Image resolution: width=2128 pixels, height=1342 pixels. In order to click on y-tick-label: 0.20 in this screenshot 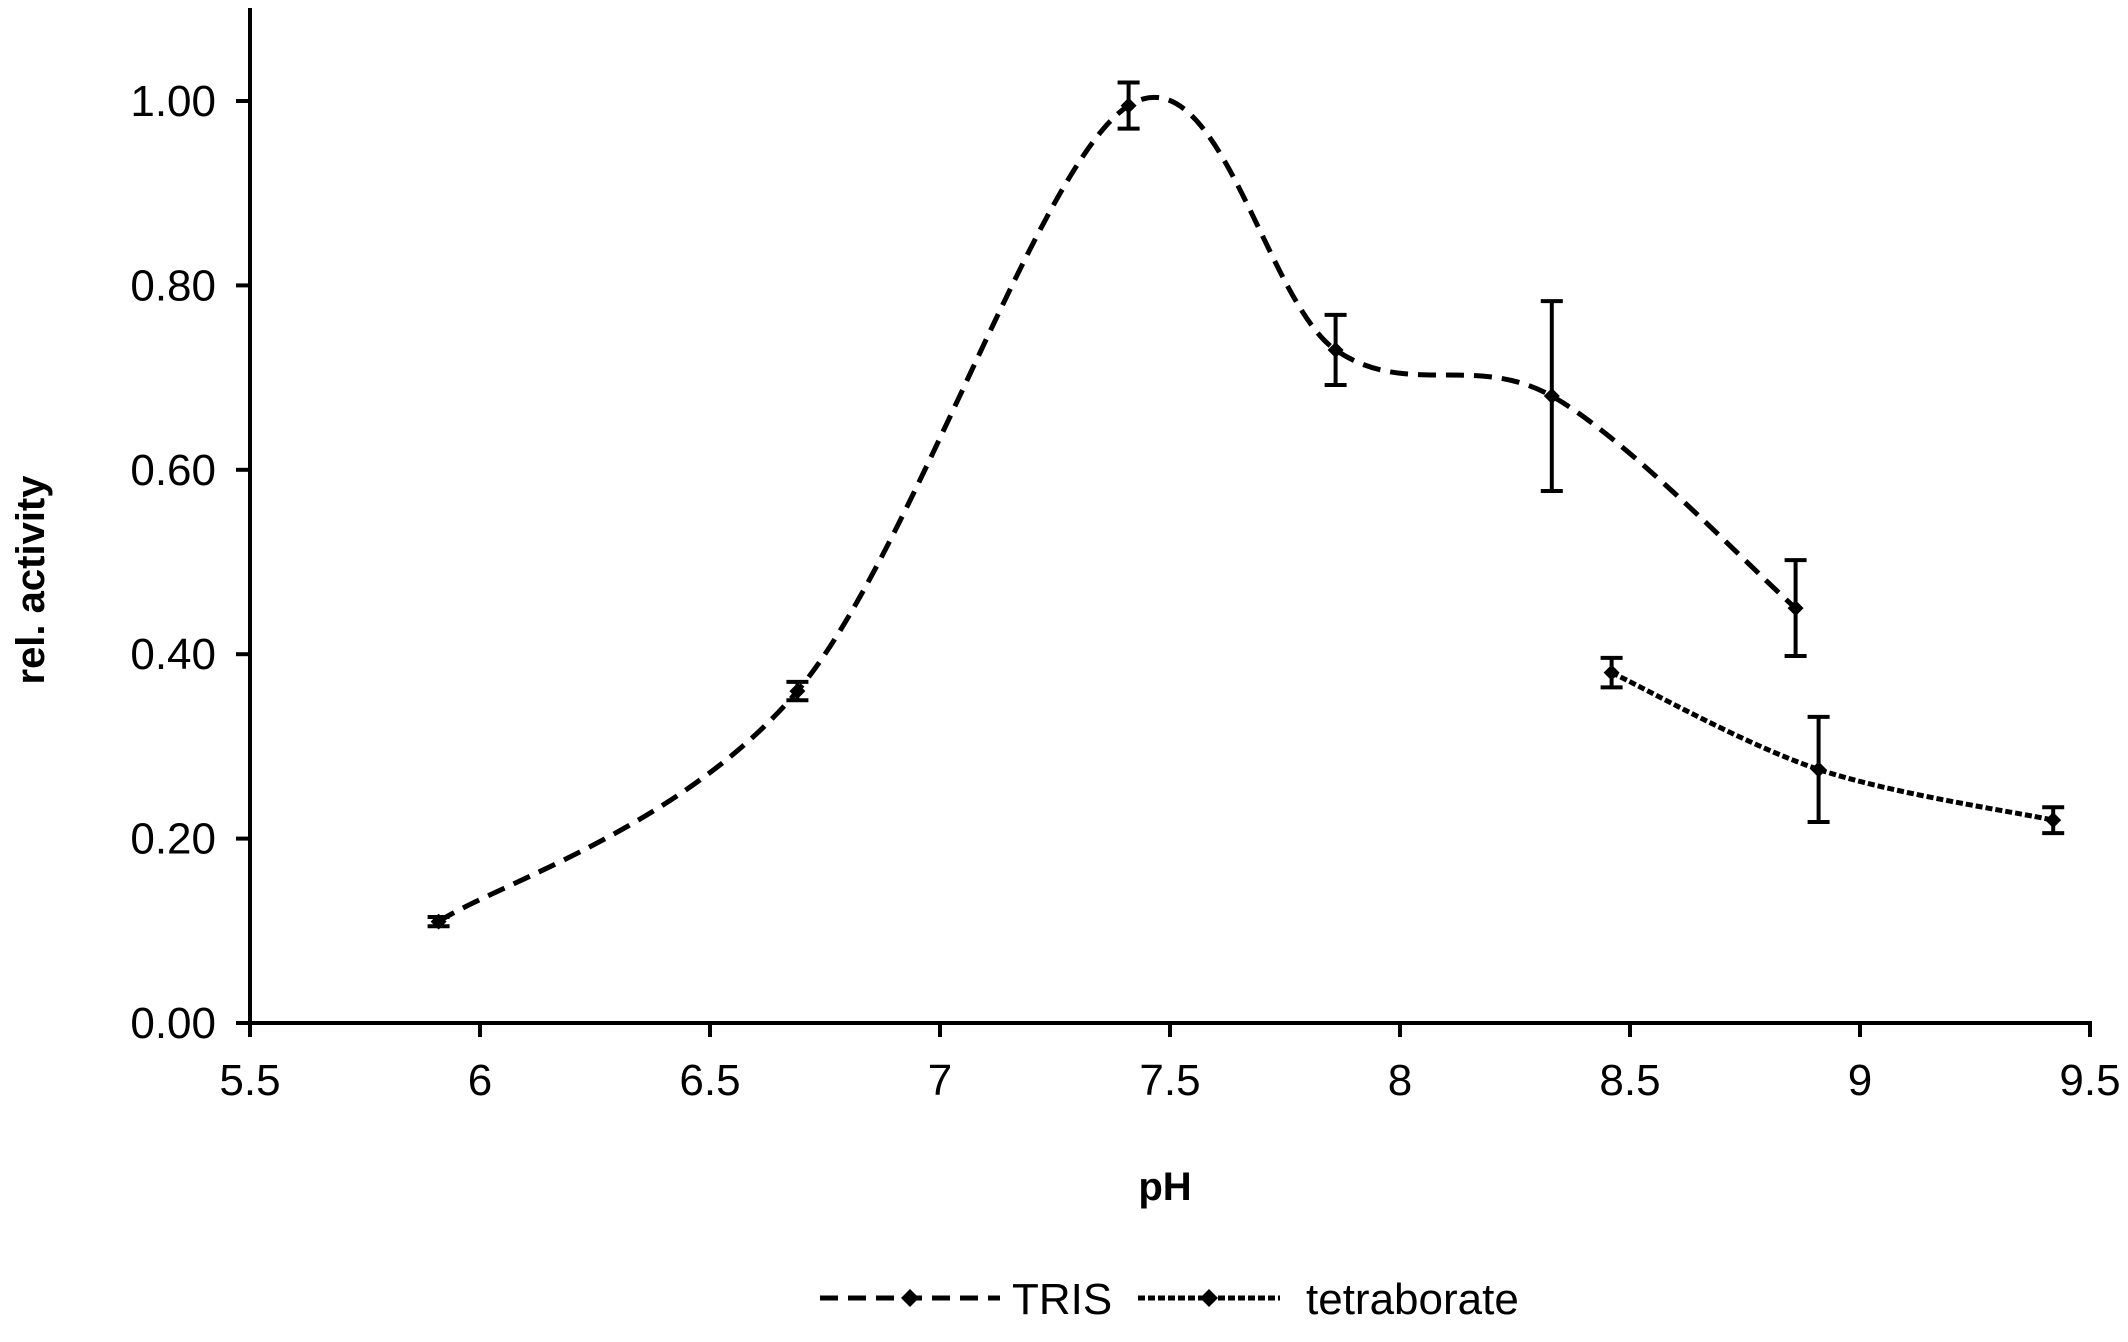, I will do `click(173, 839)`.